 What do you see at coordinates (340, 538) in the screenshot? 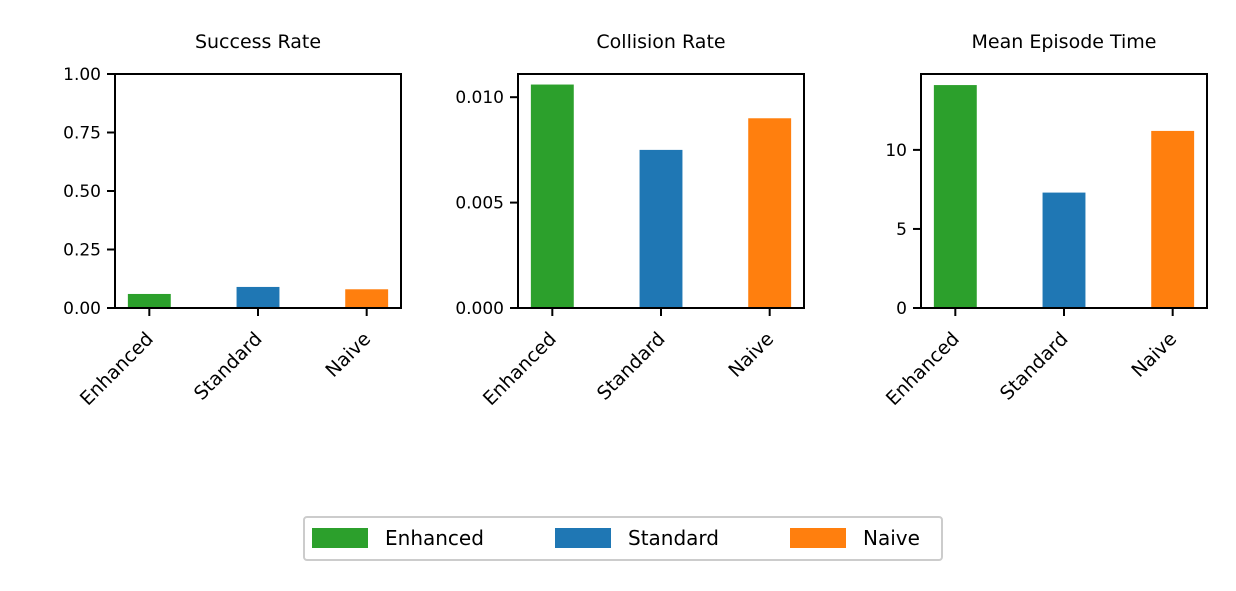
I see `legend-swatch-enhanced` at bounding box center [340, 538].